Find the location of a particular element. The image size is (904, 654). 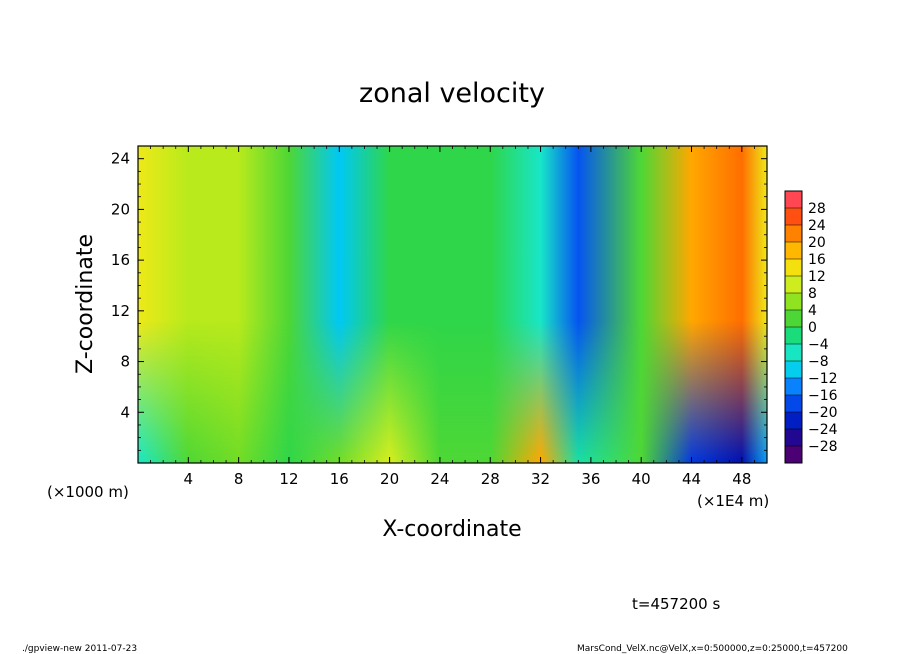

colorbar-label: −28 is located at coordinates (823, 447).